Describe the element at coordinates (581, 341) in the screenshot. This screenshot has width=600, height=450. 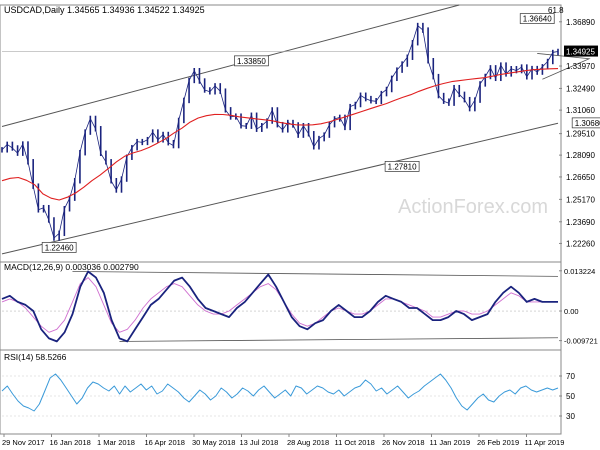
I see `macd-y-tick-label: -0.009721` at that location.